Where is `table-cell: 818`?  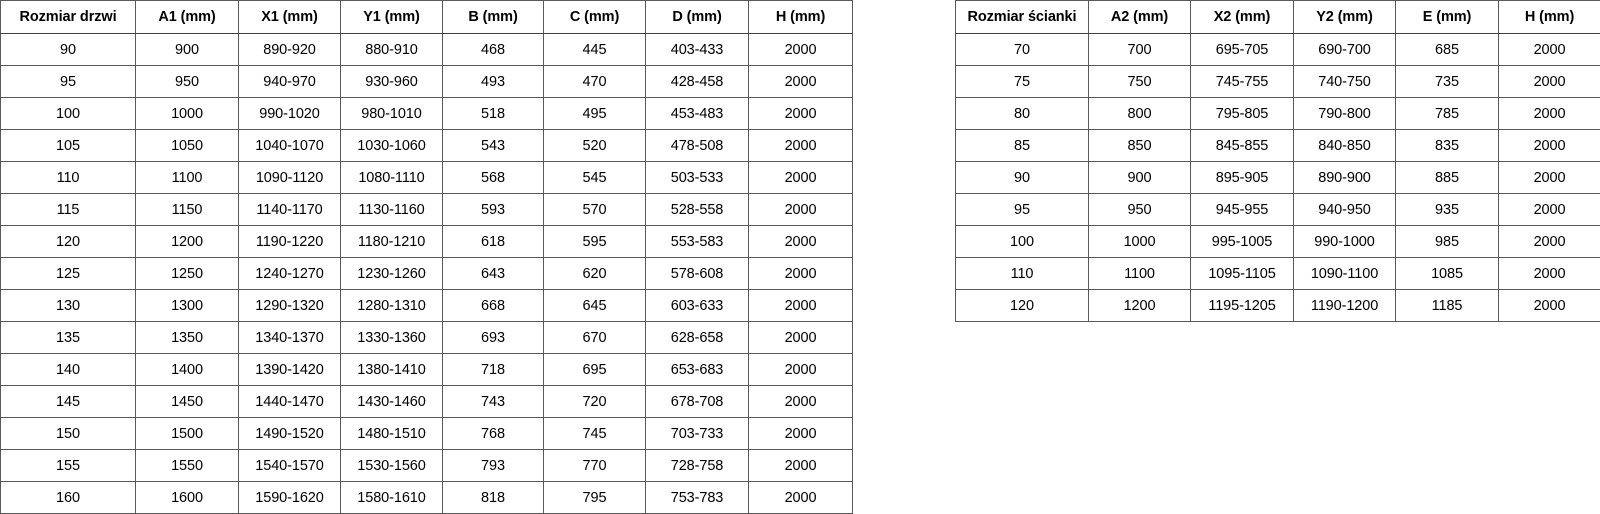
table-cell: 818 is located at coordinates (493, 497).